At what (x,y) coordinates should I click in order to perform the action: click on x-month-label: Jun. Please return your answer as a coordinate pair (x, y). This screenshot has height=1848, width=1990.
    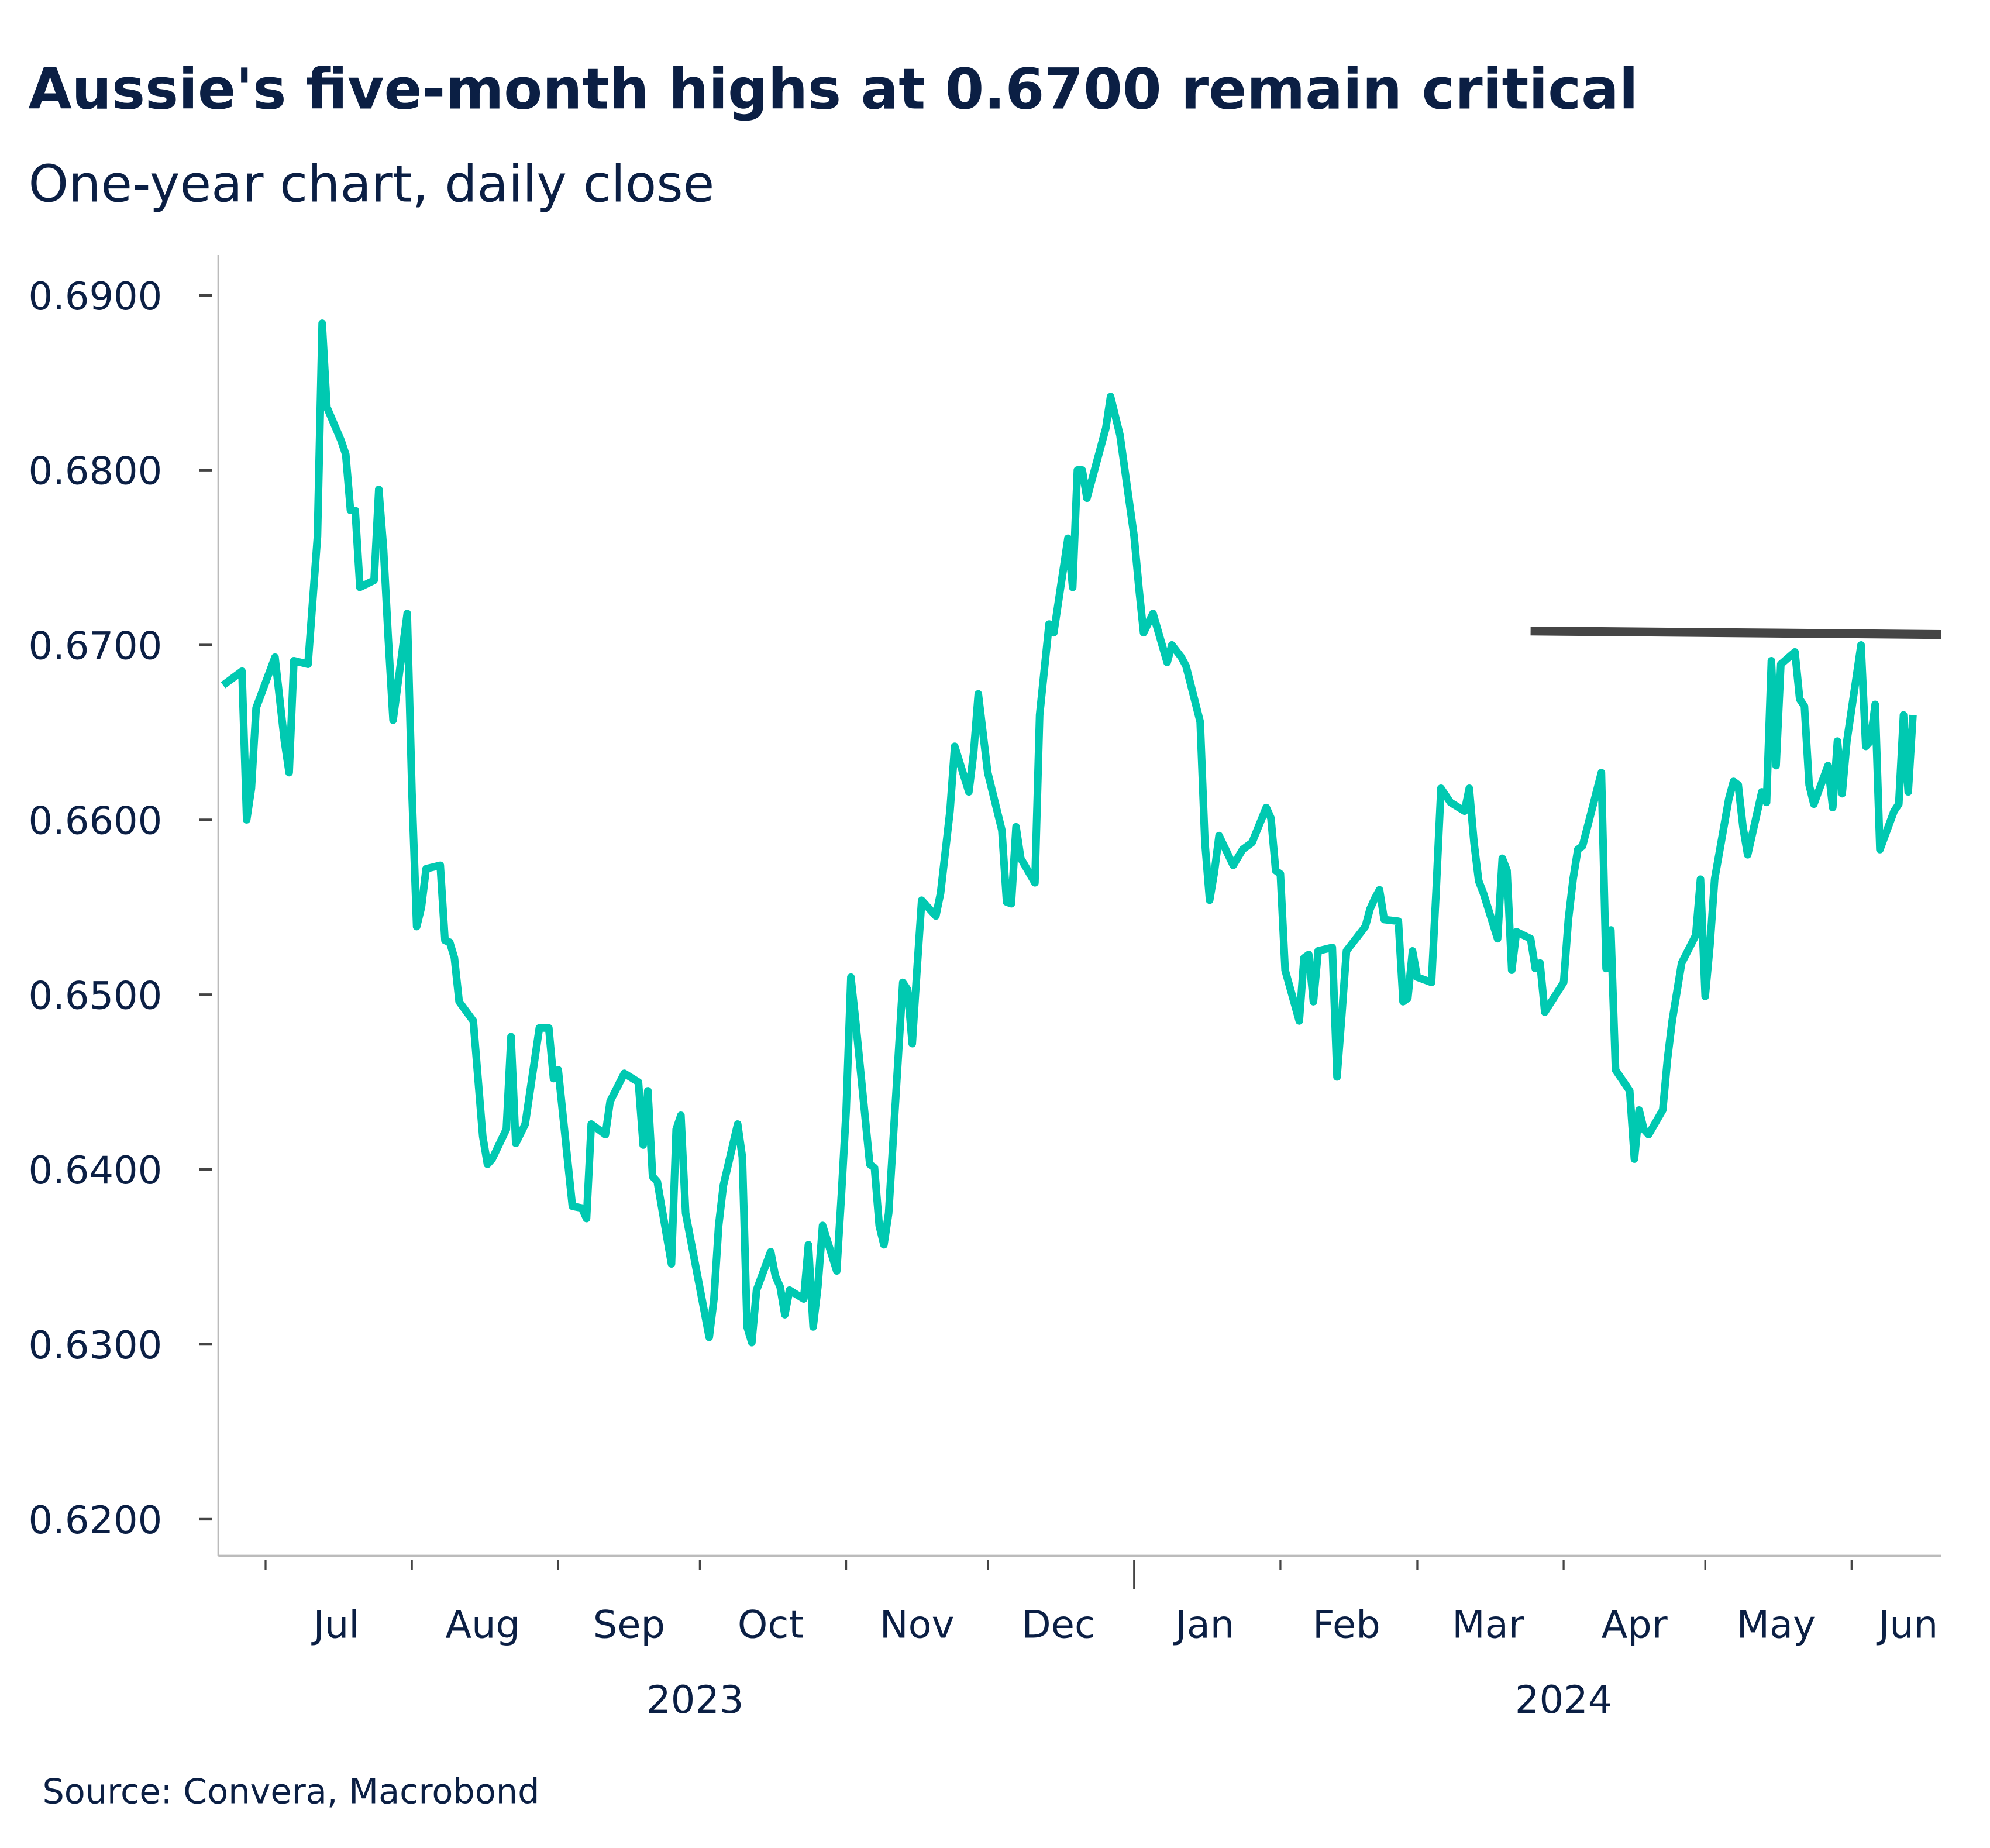
    Looking at the image, I should click on (1907, 1625).